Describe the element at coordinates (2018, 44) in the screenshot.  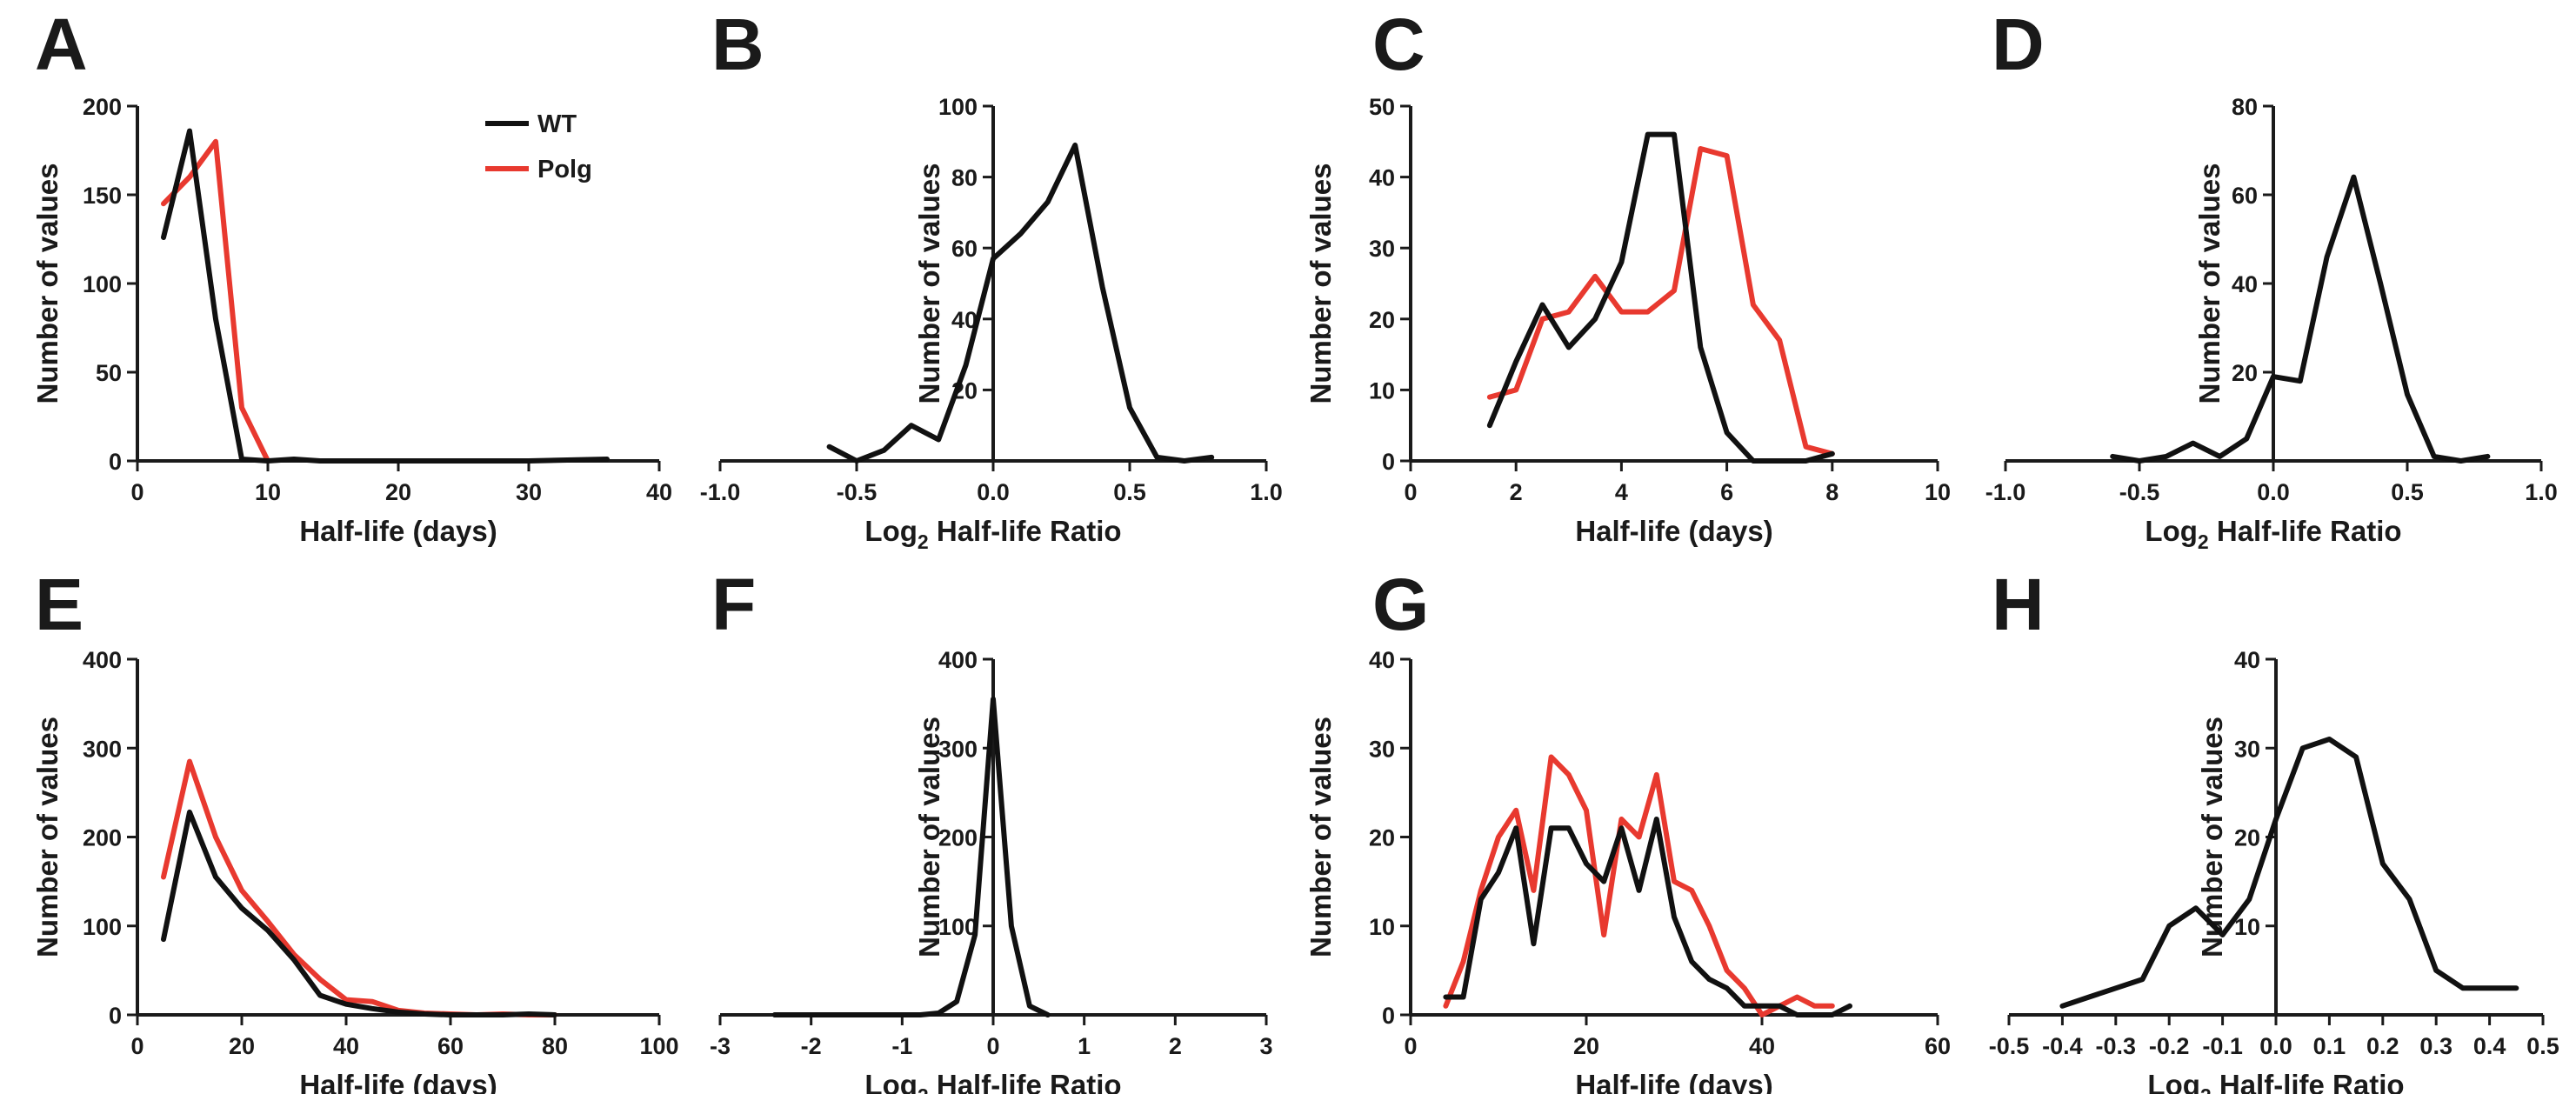
I see `panel-letter: D` at that location.